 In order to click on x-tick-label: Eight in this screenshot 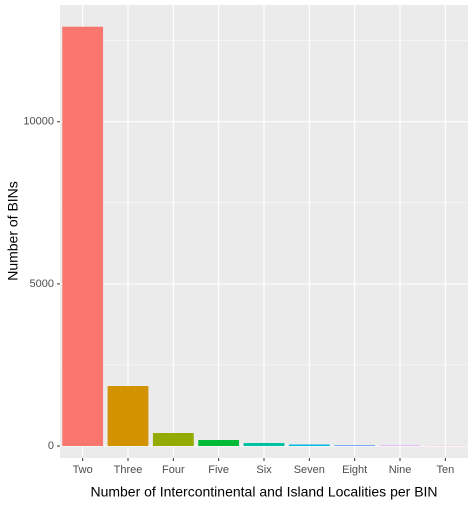, I will do `click(354, 470)`.